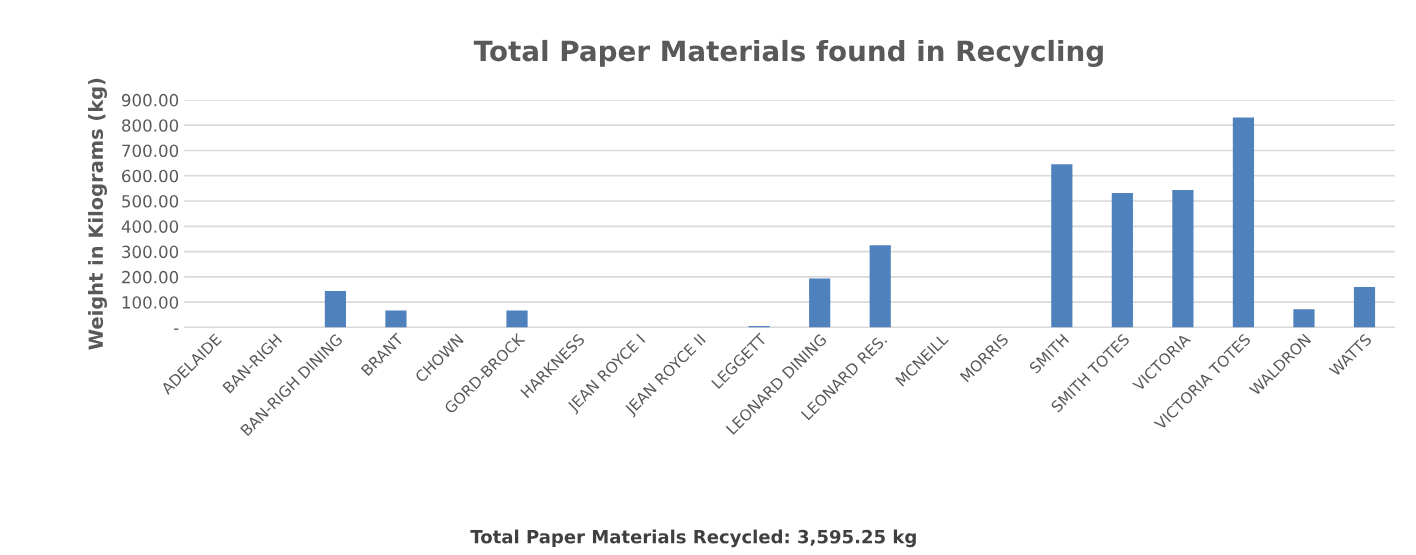 The image size is (1416, 555). What do you see at coordinates (693, 538) in the screenshot?
I see `text: Total Paper Materials Recycled: 3,595.25 kg` at bounding box center [693, 538].